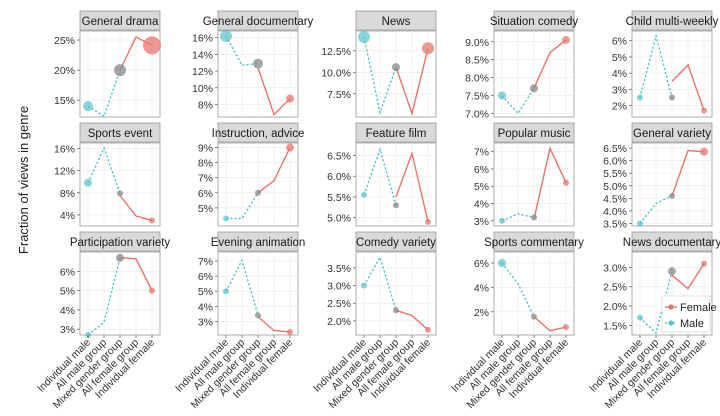  Describe the element at coordinates (672, 134) in the screenshot. I see `panel-title: General variety` at that location.